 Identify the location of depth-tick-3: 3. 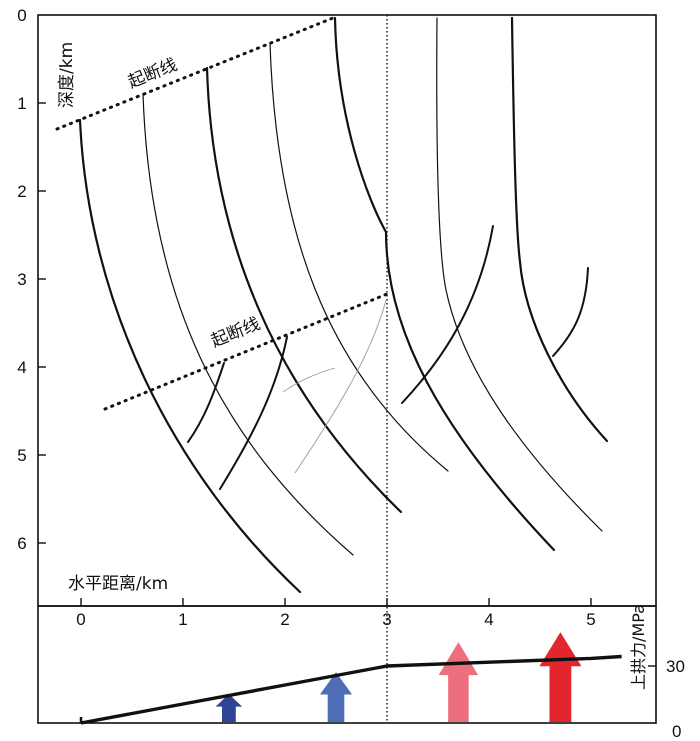
(21, 279).